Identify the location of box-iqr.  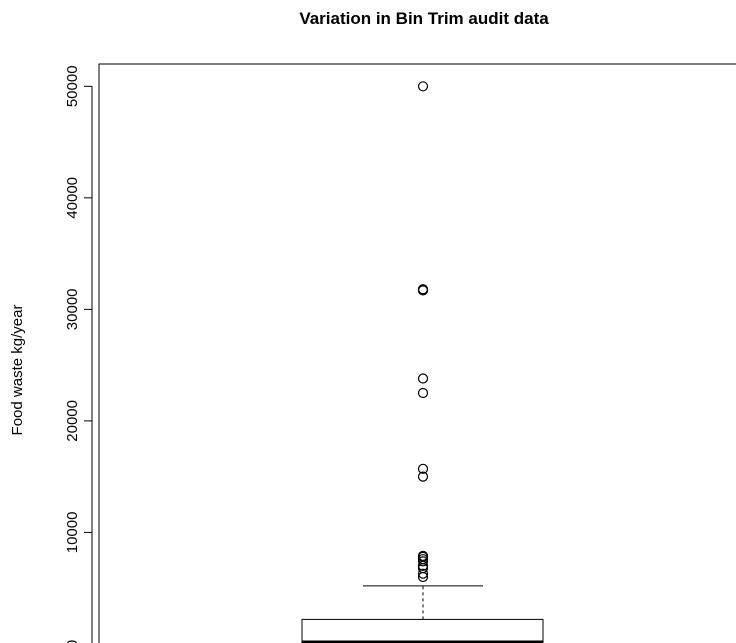
(422, 630).